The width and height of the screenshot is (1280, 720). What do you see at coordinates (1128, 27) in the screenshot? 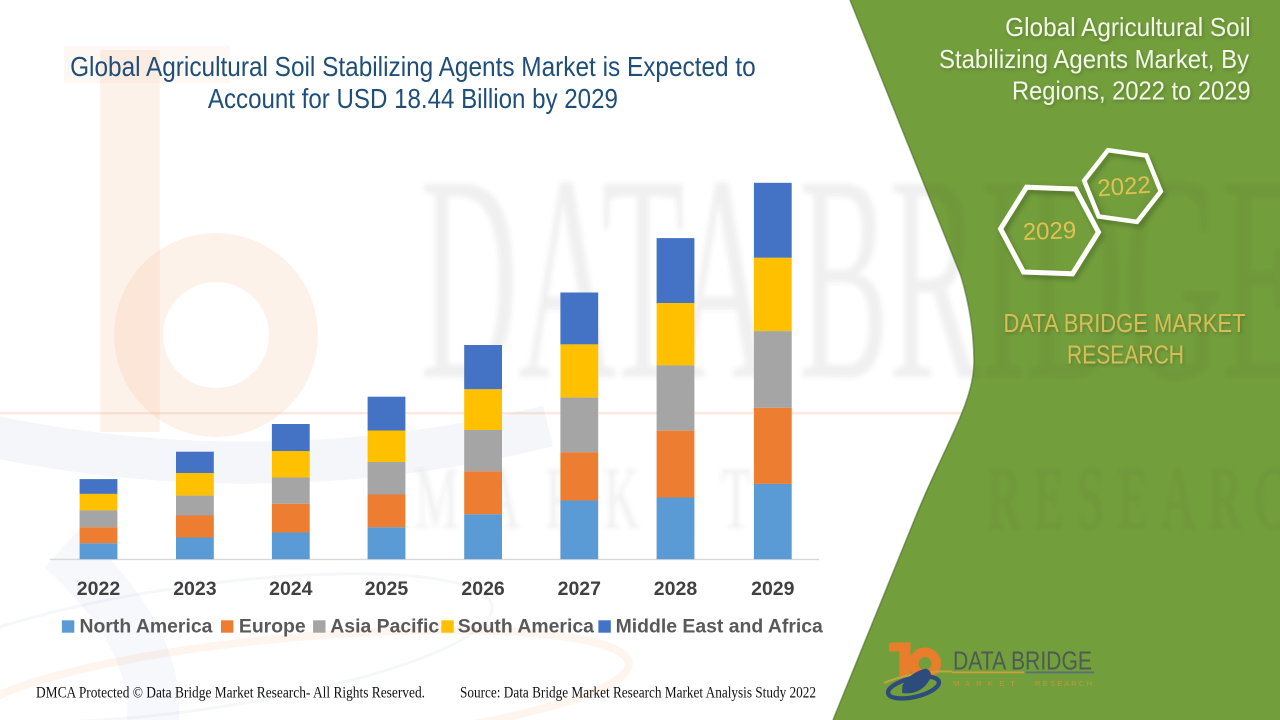
I see `svg-text: Global Agricultural Soil` at bounding box center [1128, 27].